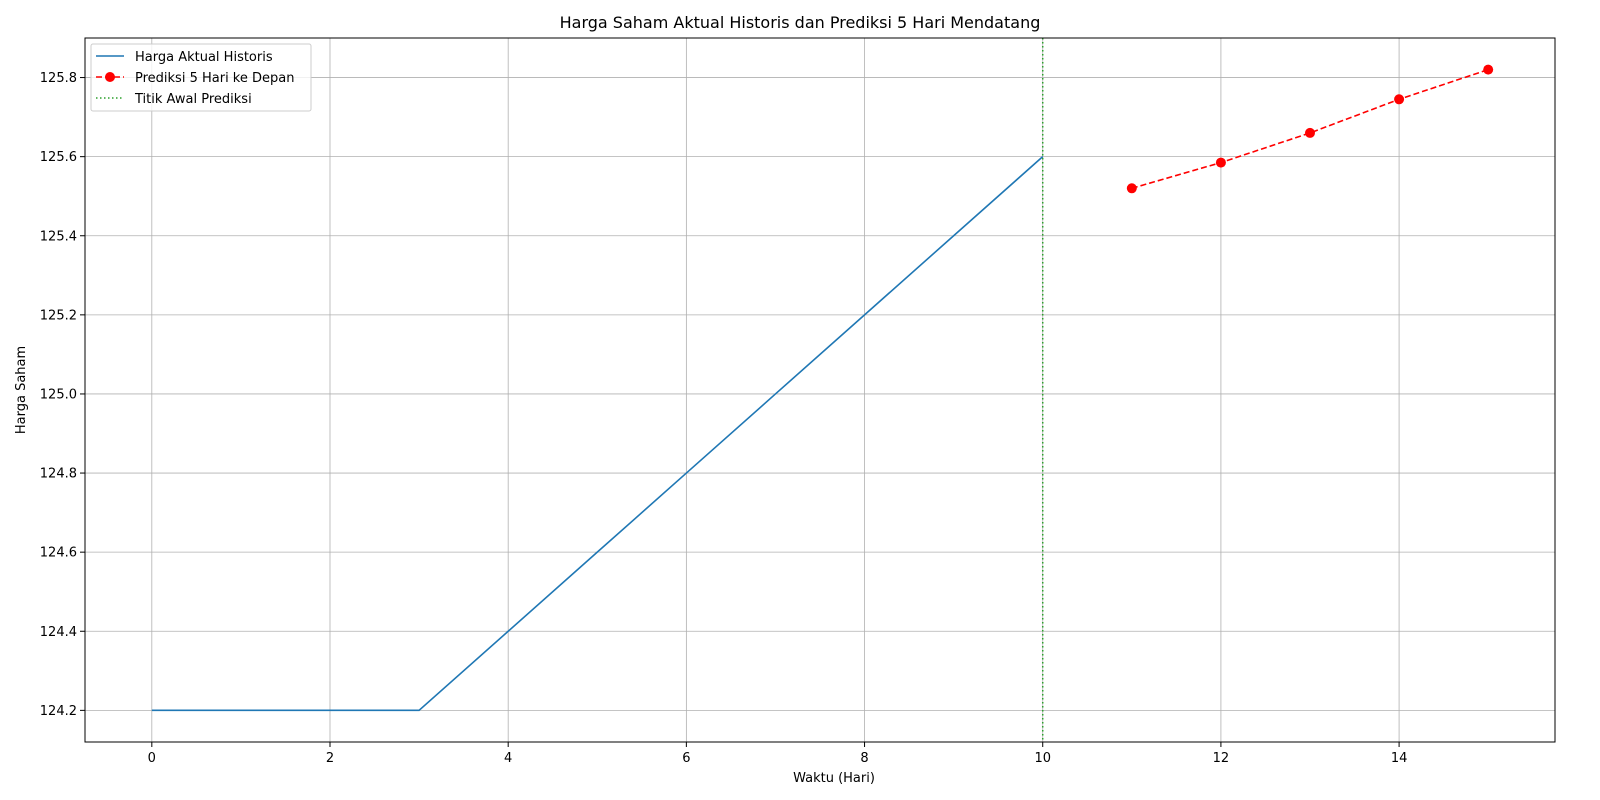 This screenshot has height=800, width=1600. Describe the element at coordinates (58, 315) in the screenshot. I see `y-tick-label: 125.2` at that location.